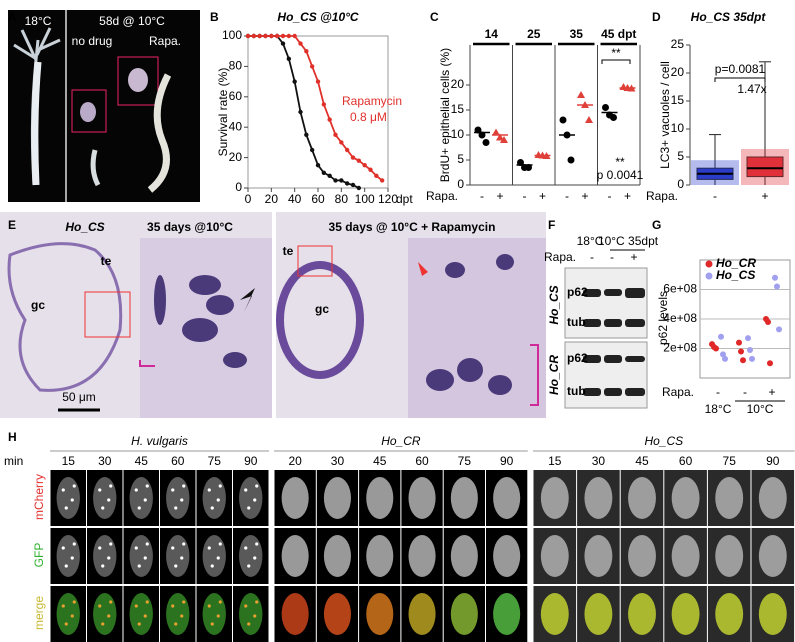 Image resolution: width=795 pixels, height=642 pixels. What do you see at coordinates (729, 17) in the screenshot?
I see `chart-title: Ho_CS 35dpt` at bounding box center [729, 17].